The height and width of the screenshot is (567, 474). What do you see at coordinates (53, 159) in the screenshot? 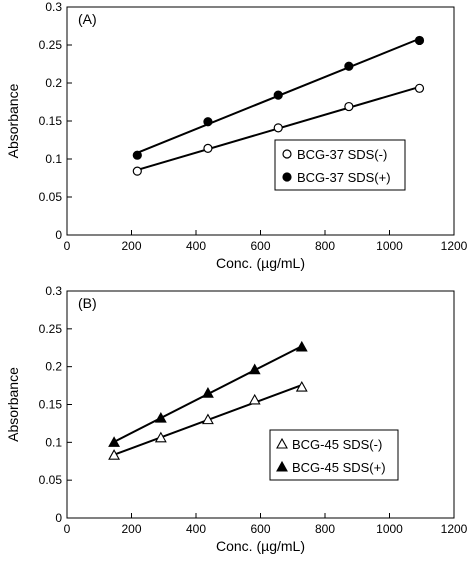
I see `panel-a-y-tick-label: 0.1` at bounding box center [53, 159].